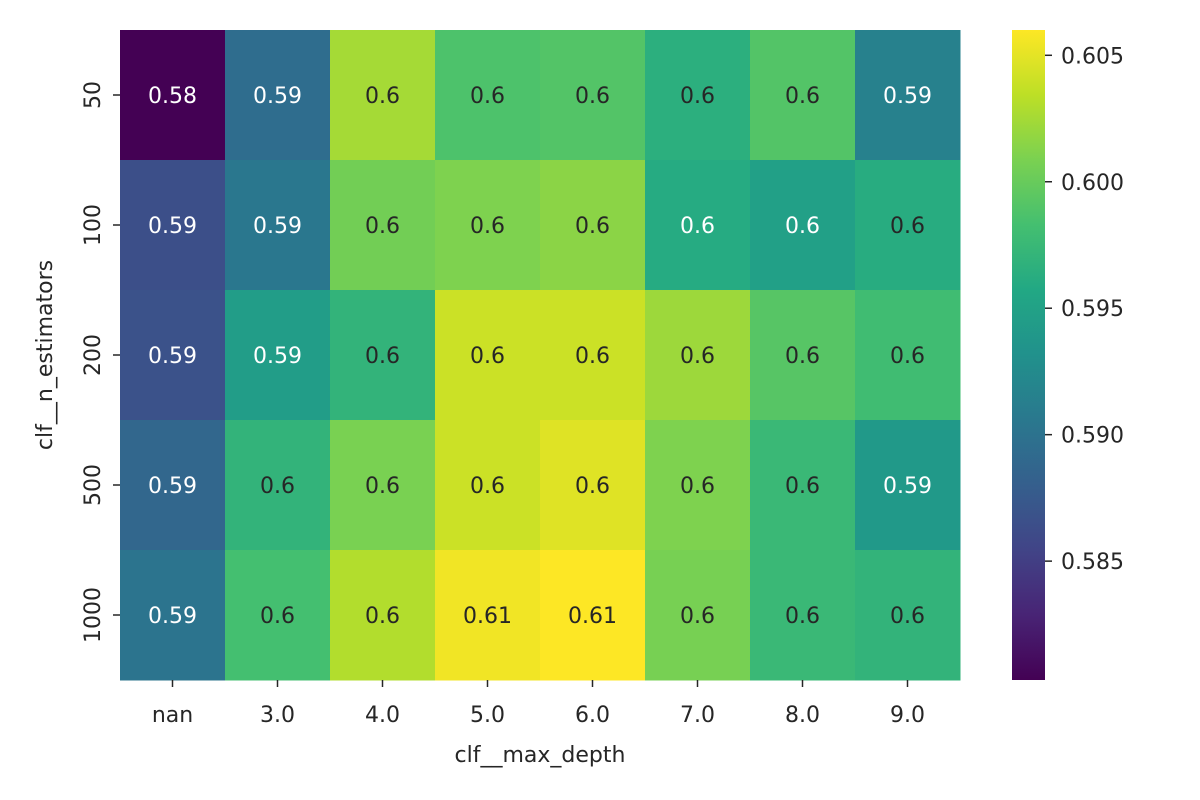 Image resolution: width=1200 pixels, height=800 pixels. I want to click on colorbar-tick-label: 0.595, so click(1092, 309).